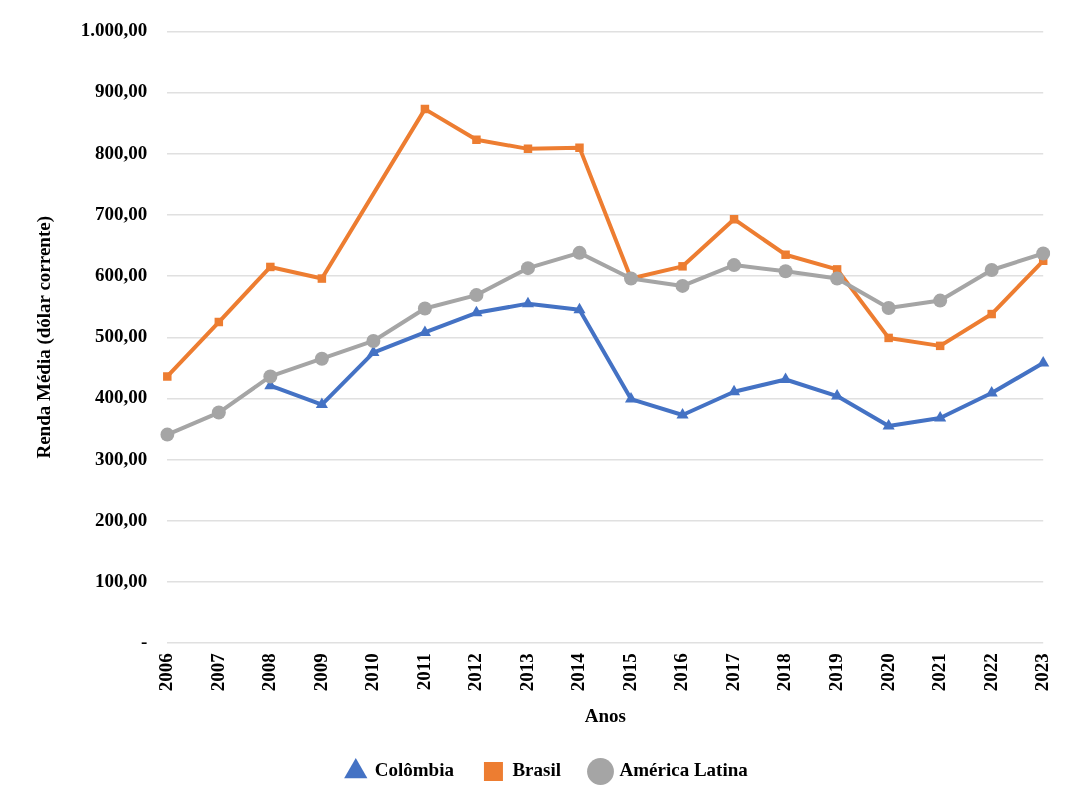  What do you see at coordinates (784, 672) in the screenshot?
I see `x-tick-label: 2018` at bounding box center [784, 672].